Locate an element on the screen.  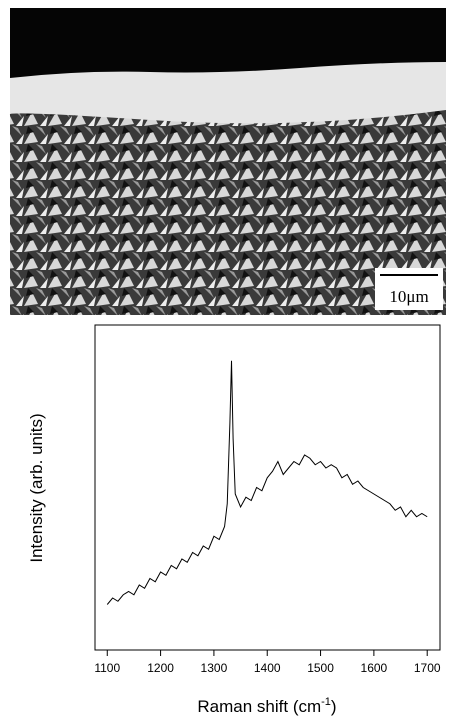
x-tick-label: 1600 is located at coordinates (374, 668).